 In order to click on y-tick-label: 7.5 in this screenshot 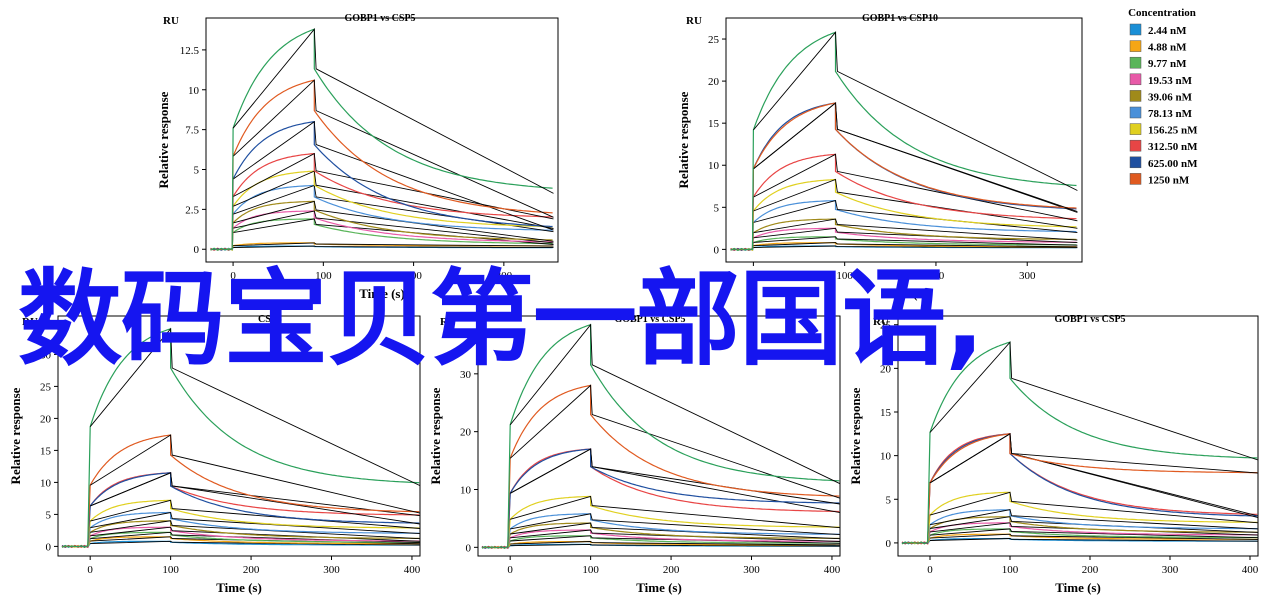, I will do `click(192, 131)`.